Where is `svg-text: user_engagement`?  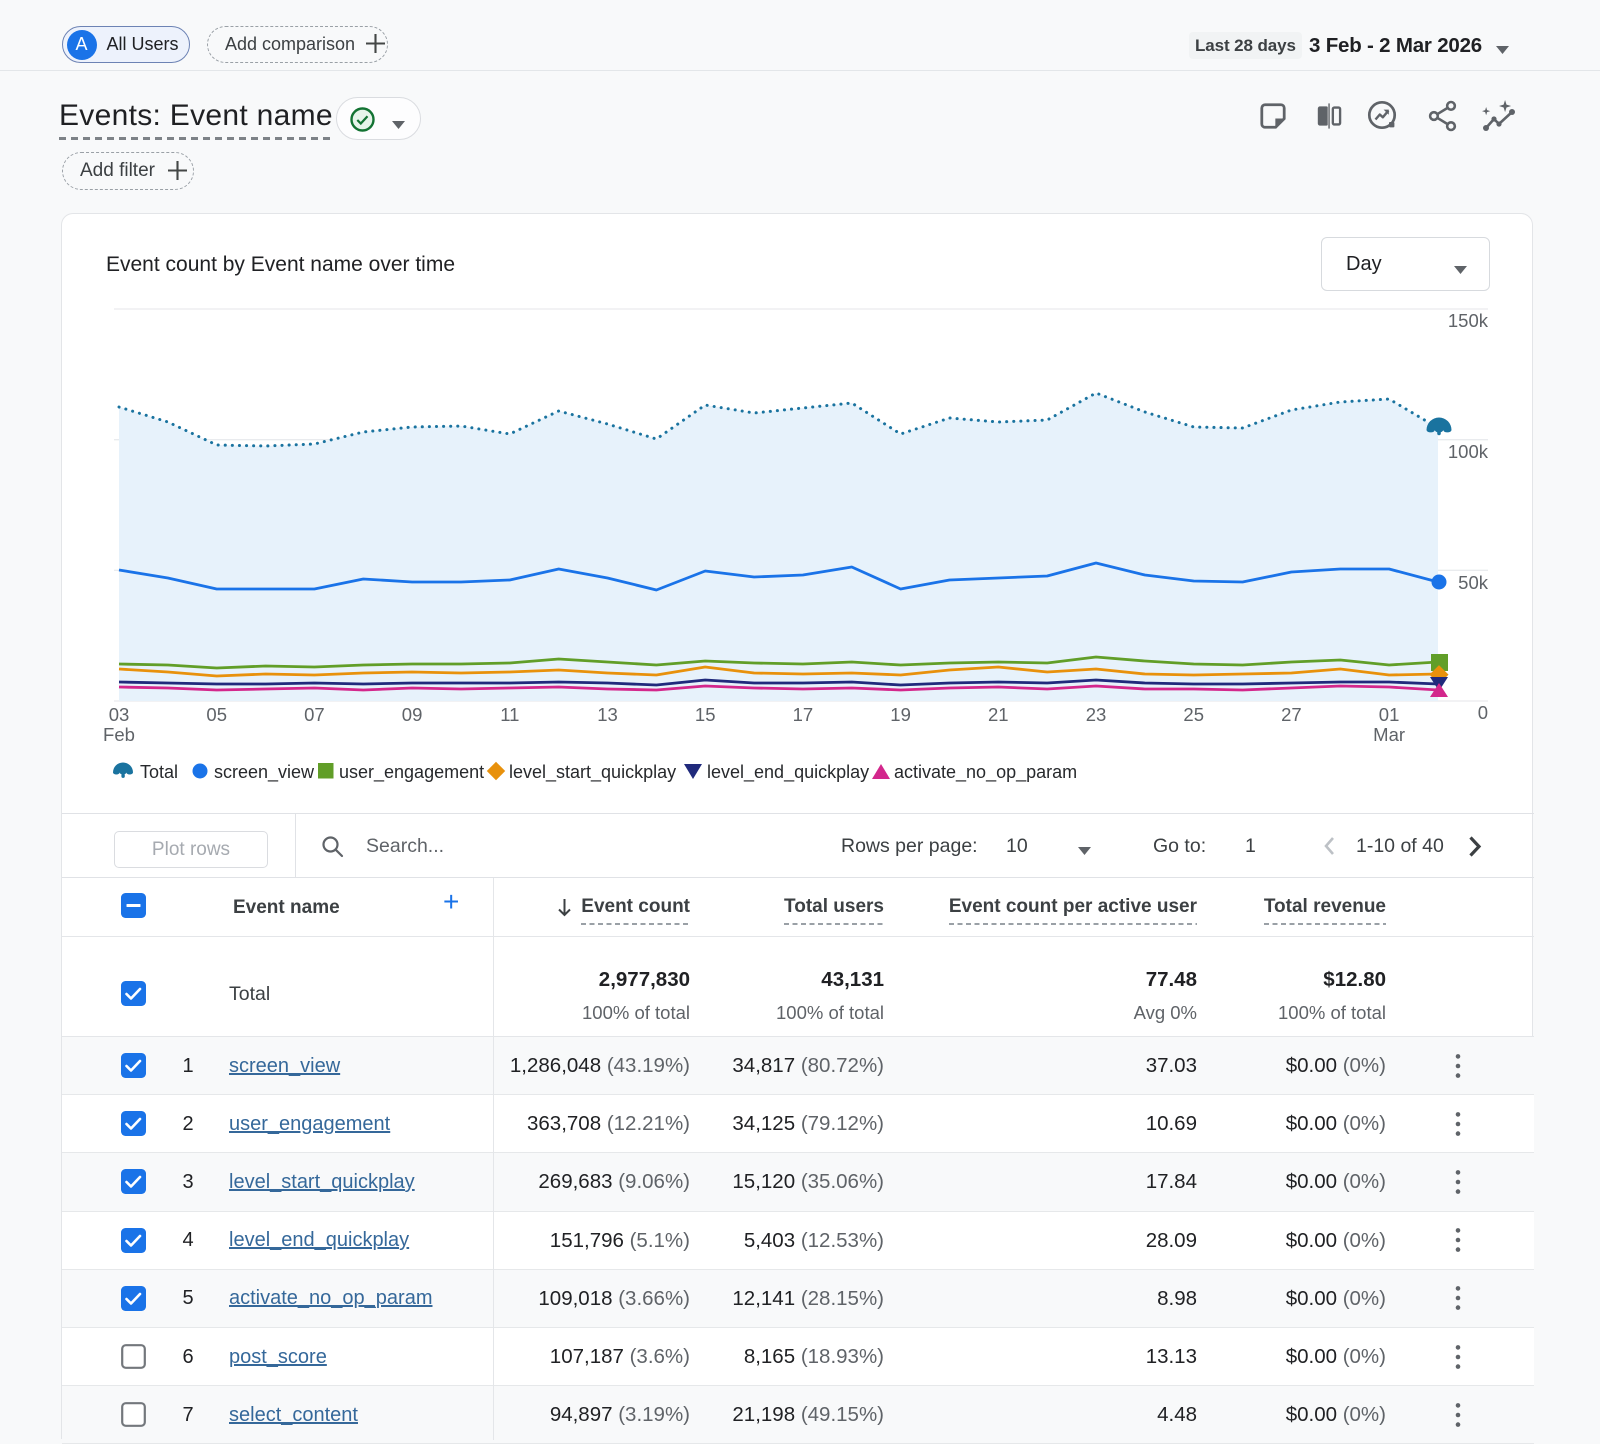
svg-text: user_engagement is located at coordinates (411, 772).